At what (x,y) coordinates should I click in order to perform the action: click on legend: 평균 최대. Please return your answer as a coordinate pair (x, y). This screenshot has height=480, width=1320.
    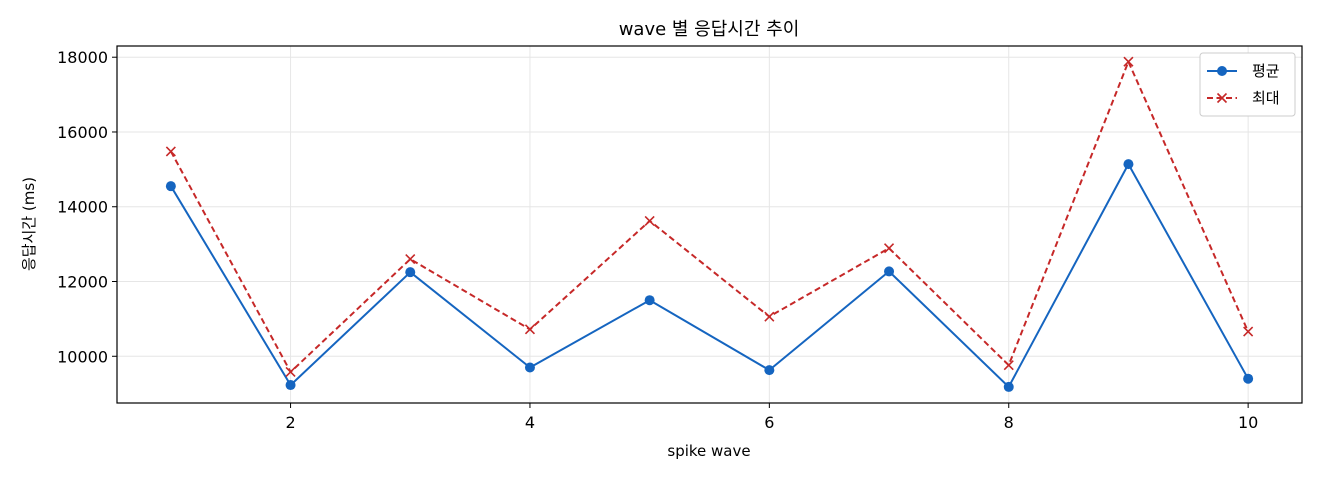
    Looking at the image, I should click on (1247, 84).